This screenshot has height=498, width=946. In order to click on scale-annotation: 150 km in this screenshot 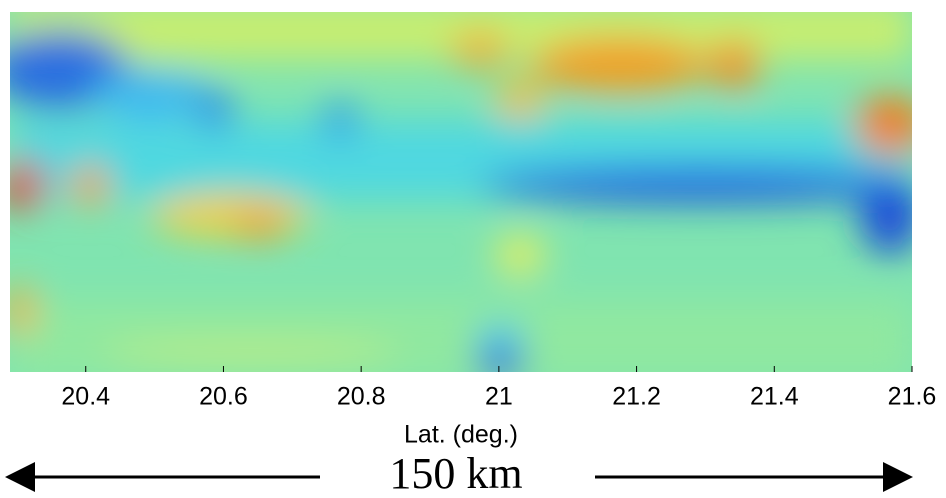, I will do `click(455, 473)`.